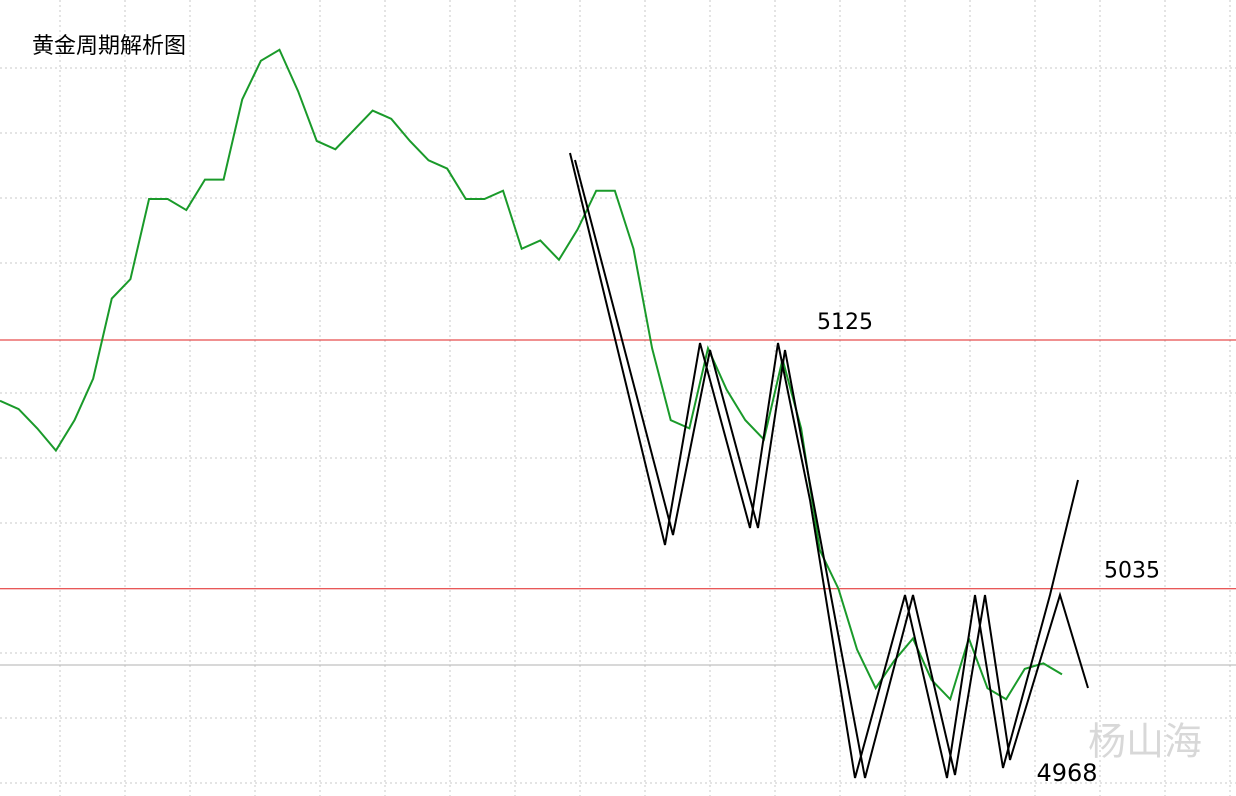 The image size is (1236, 796). Describe the element at coordinates (845, 322) in the screenshot. I see `level-label: 5125` at that location.